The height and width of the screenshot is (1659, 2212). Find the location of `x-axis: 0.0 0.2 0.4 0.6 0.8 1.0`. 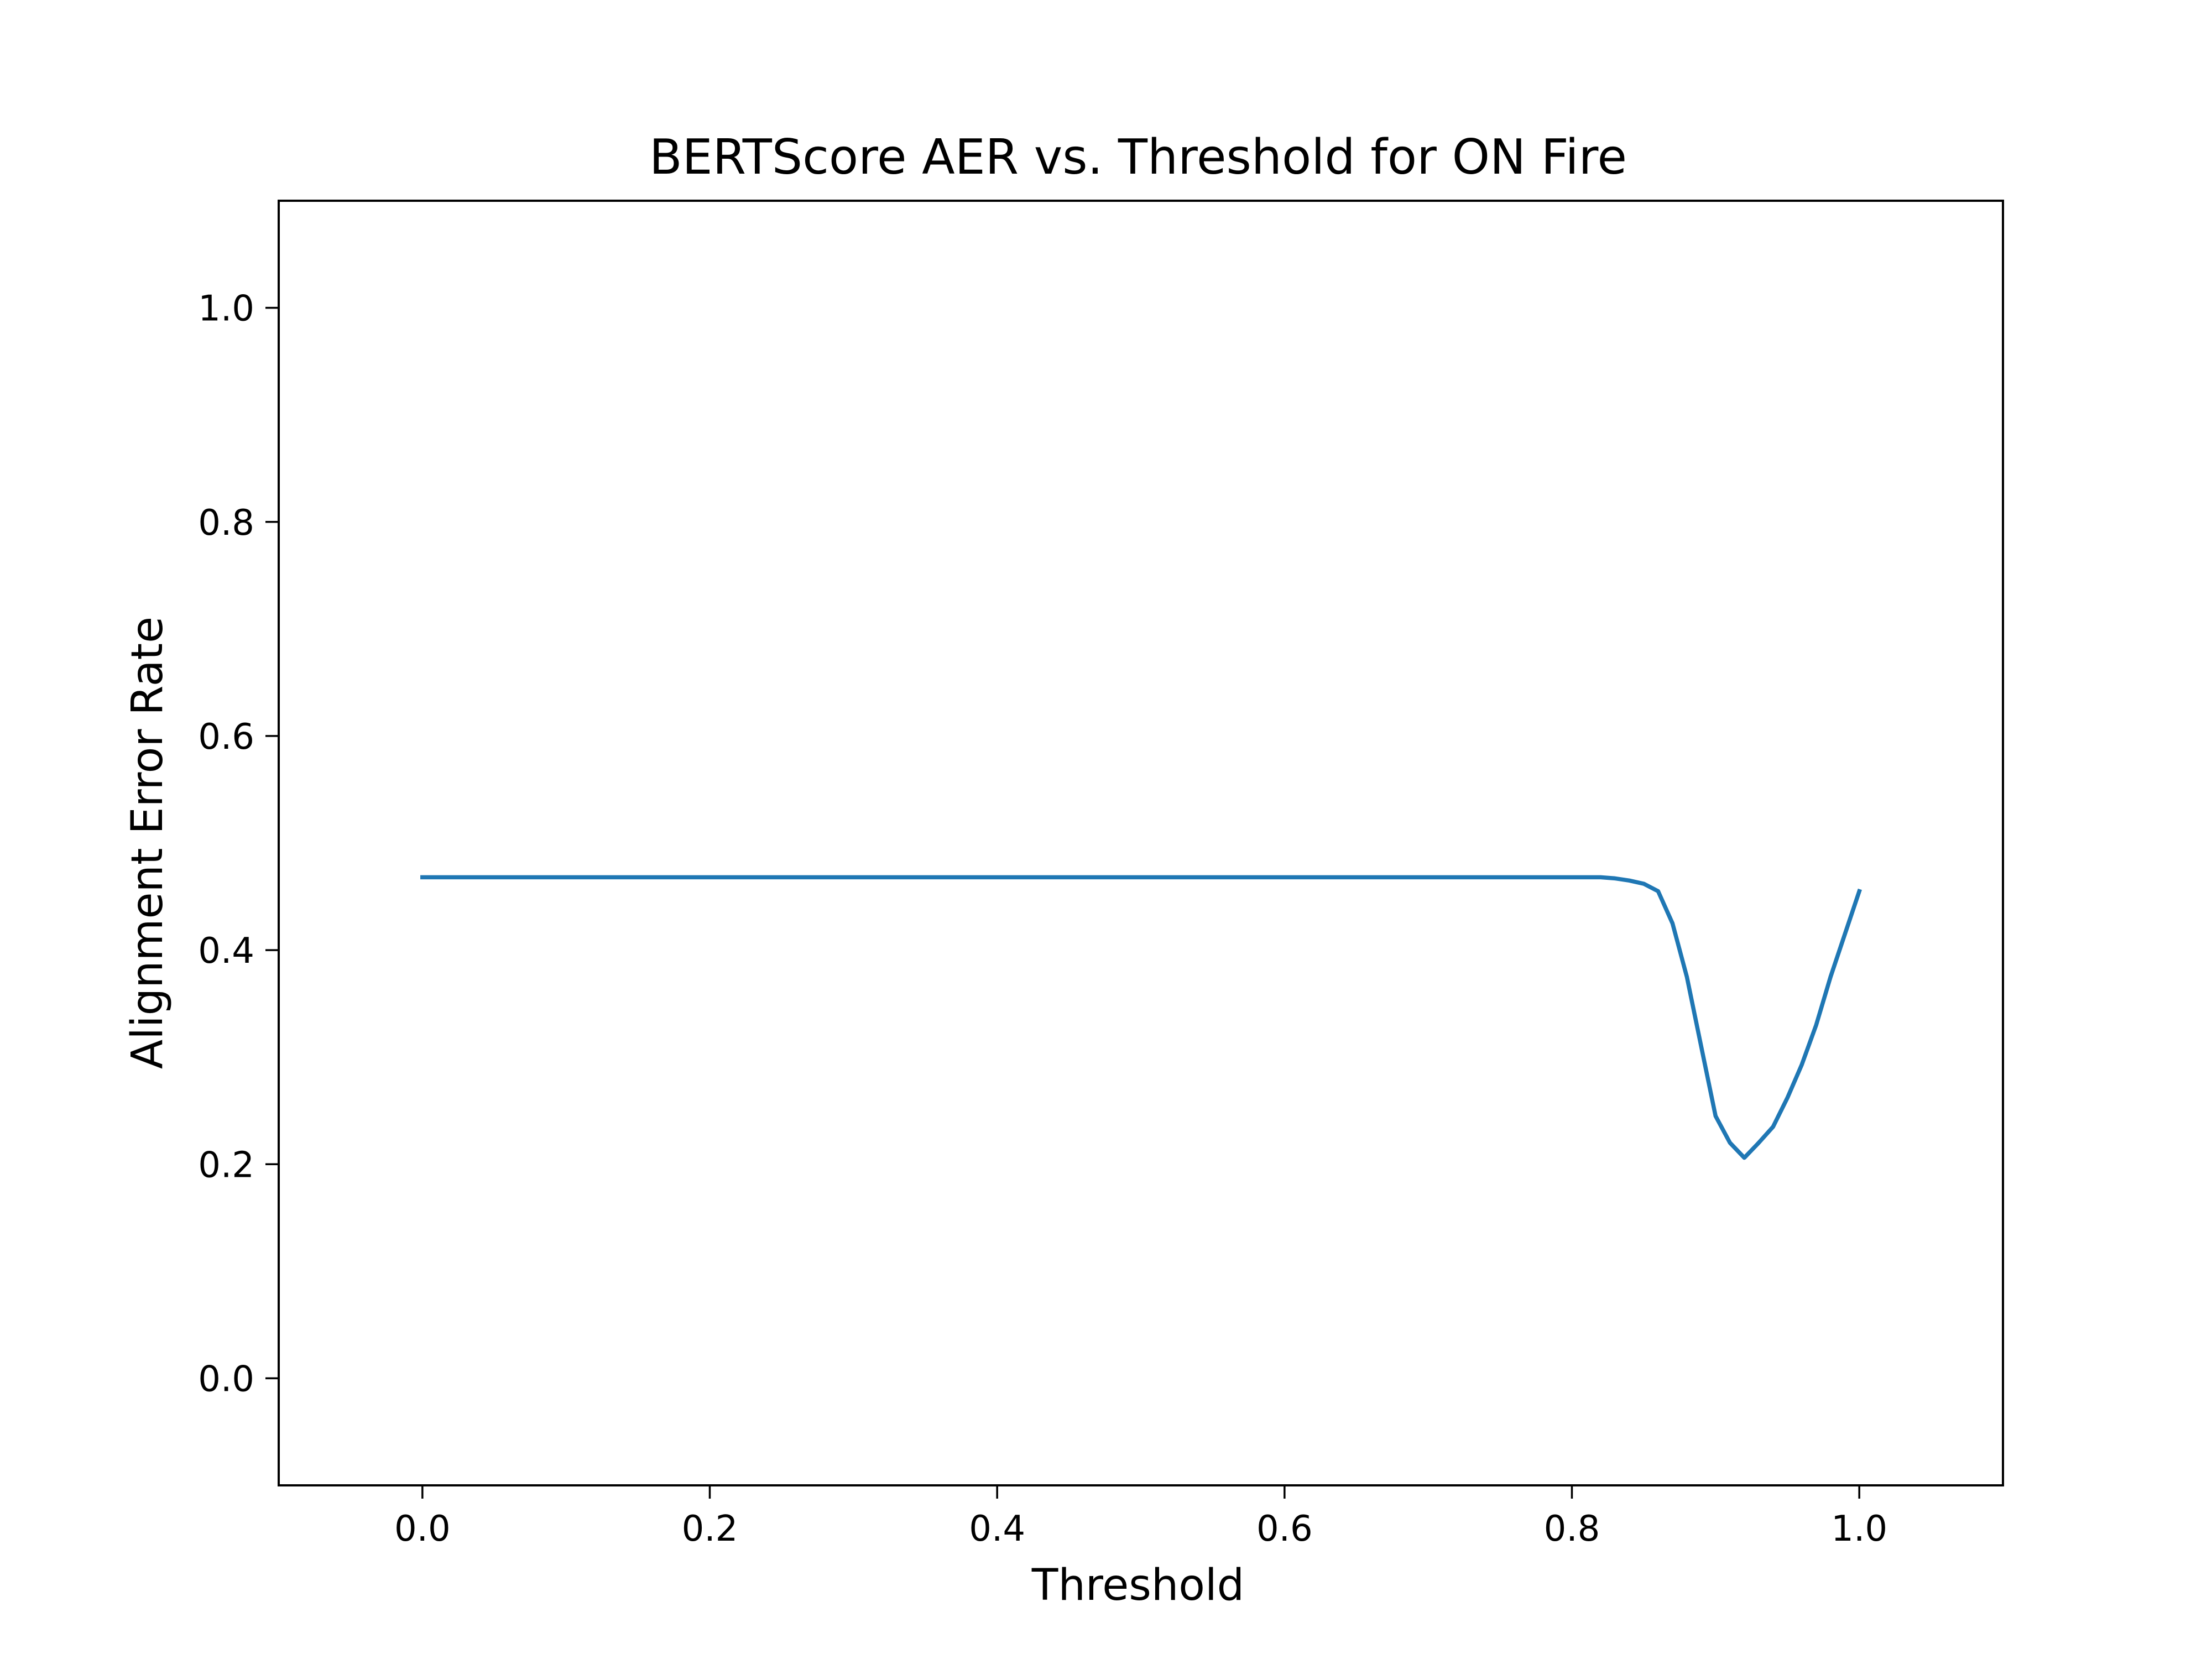

x-axis: 0.0 0.2 0.4 0.6 0.8 1.0 is located at coordinates (1141, 1518).